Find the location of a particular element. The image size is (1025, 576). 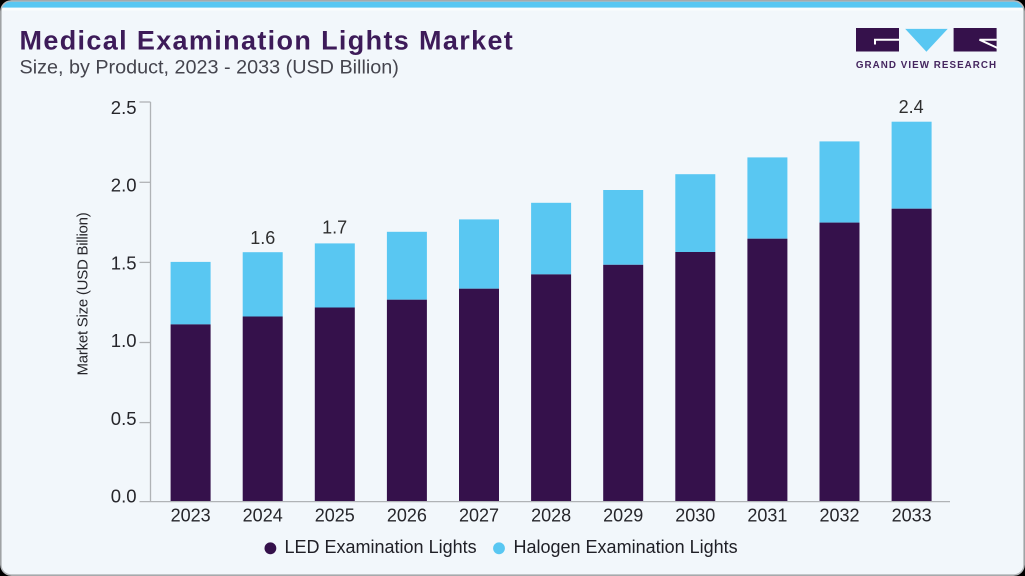

svg-text: Halogen Examination Lights is located at coordinates (626, 547).